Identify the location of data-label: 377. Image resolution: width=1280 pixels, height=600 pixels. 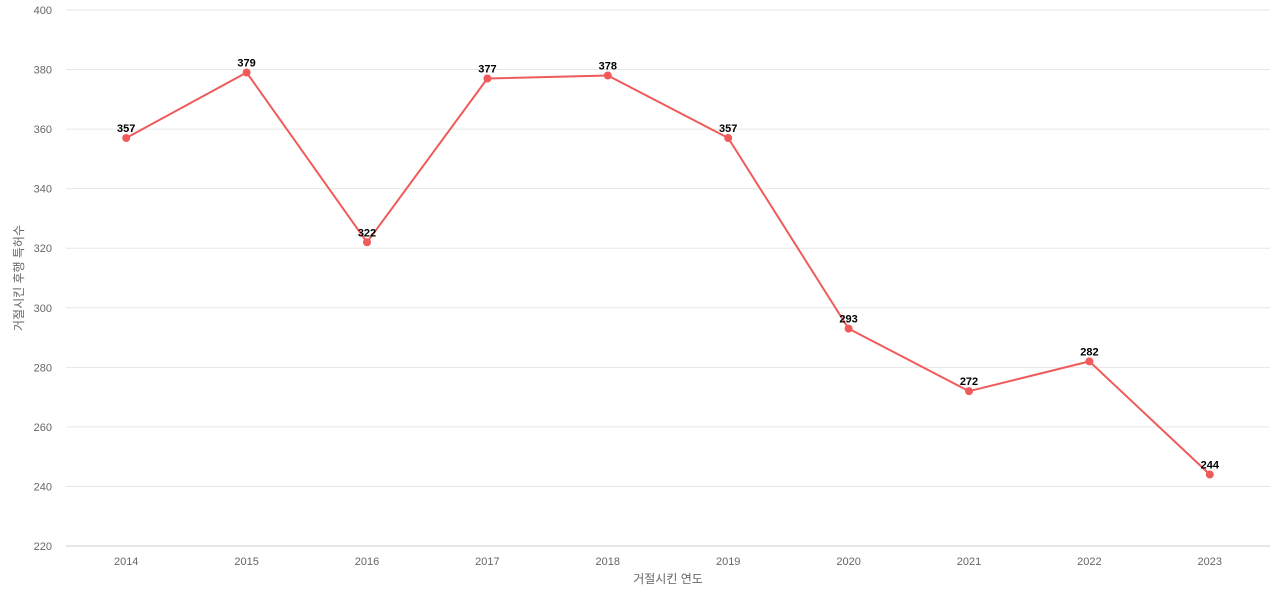
(487, 69).